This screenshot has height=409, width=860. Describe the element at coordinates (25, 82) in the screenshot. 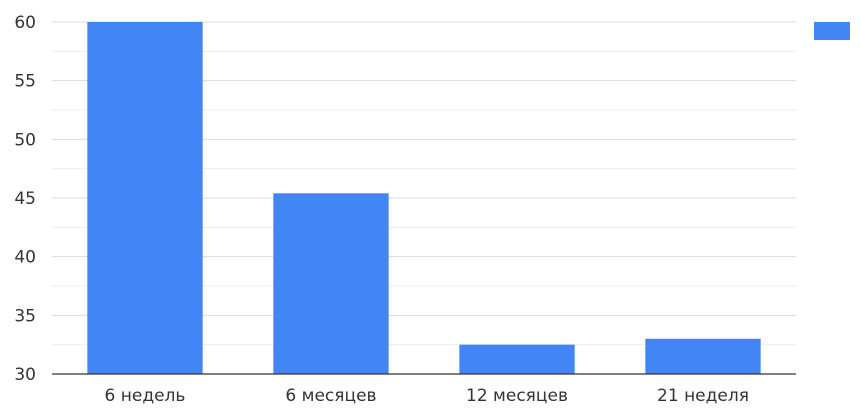

I see `y-tick-label: 55` at that location.